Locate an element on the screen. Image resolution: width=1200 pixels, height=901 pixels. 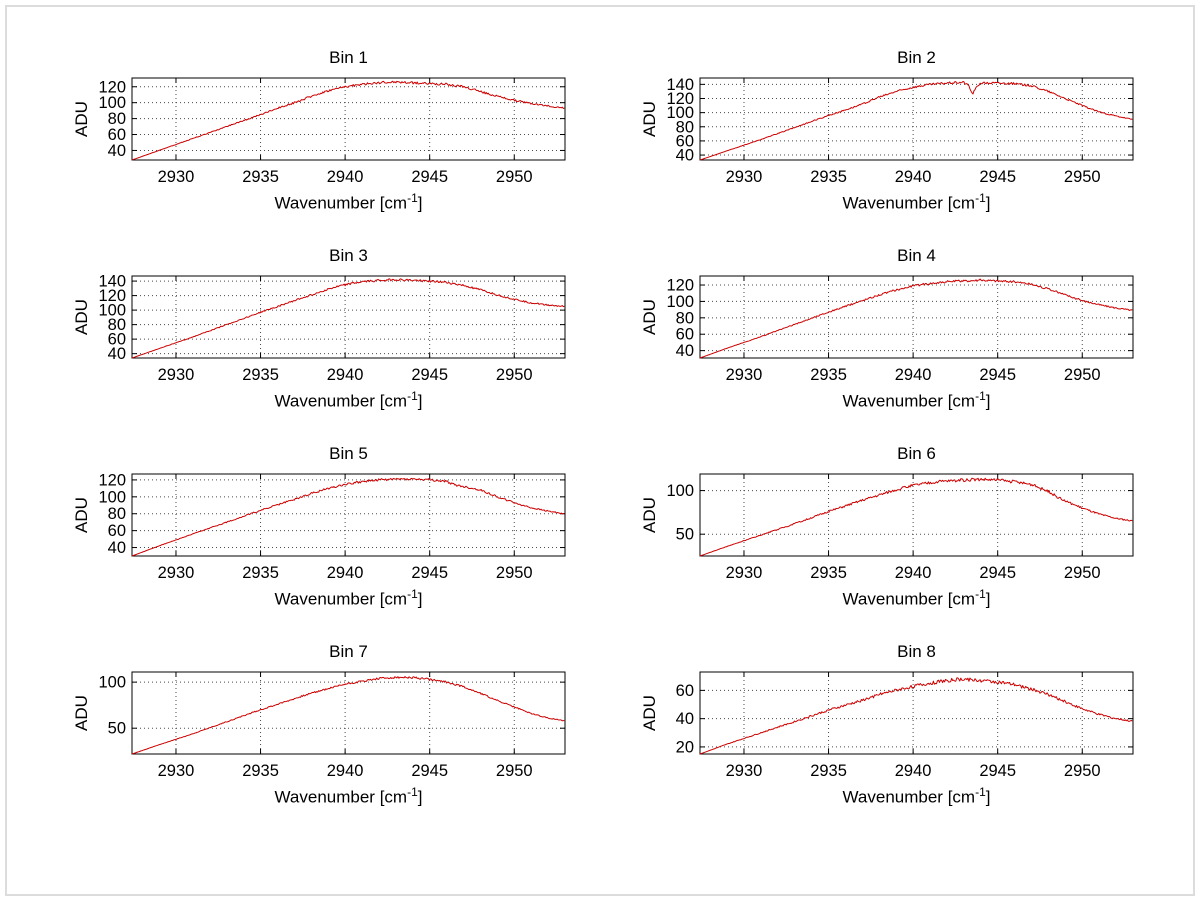
plot-area: 2930 2935 2940 2945 2950 20 40 60 is located at coordinates (905, 725).